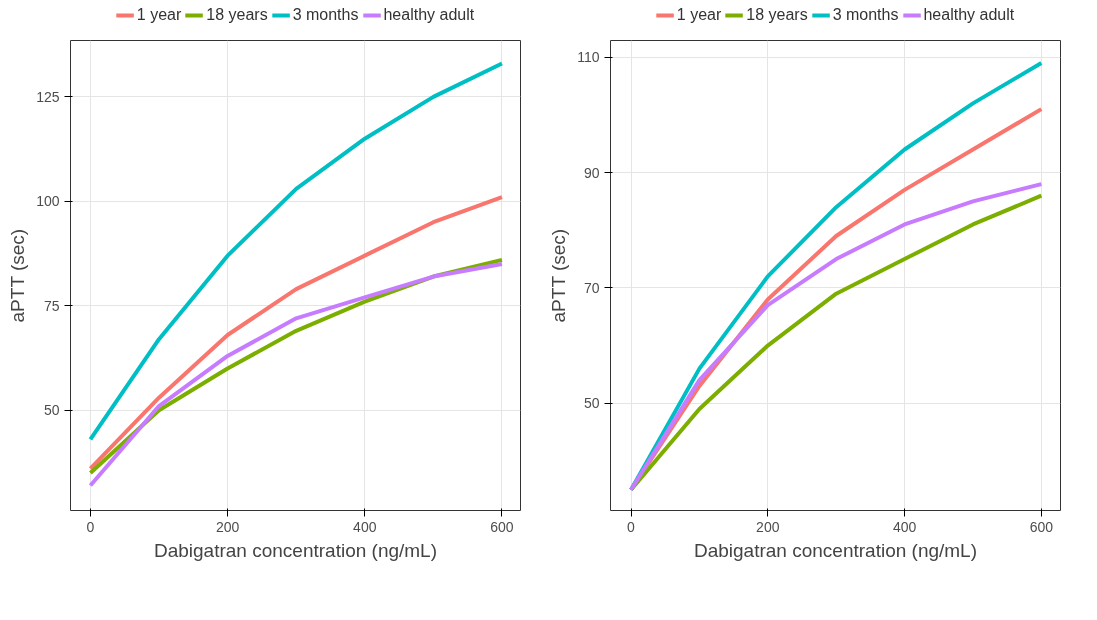 The width and height of the screenshot is (1097, 620). What do you see at coordinates (588, 57) in the screenshot?
I see `y-tick-label: 110` at bounding box center [588, 57].